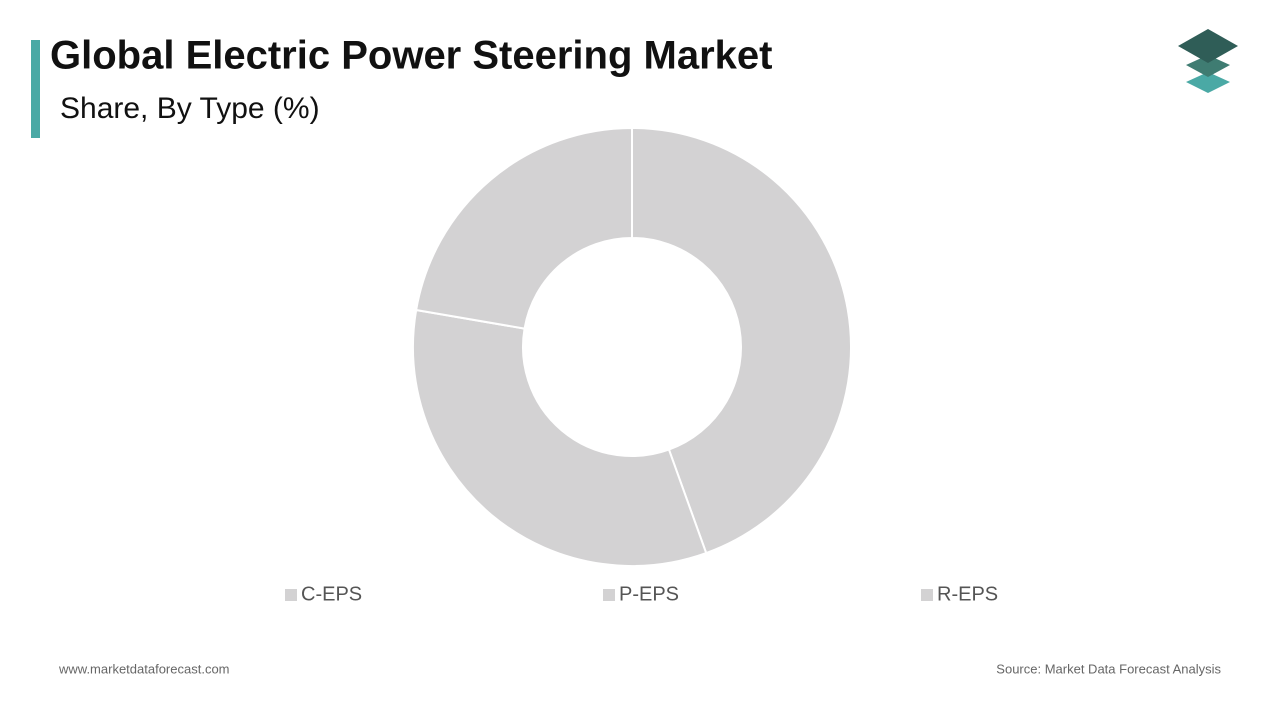 Image resolution: width=1280 pixels, height=720 pixels. Describe the element at coordinates (1108, 668) in the screenshot. I see `footer-source: Source: Market Data Forecast Analysis` at that location.